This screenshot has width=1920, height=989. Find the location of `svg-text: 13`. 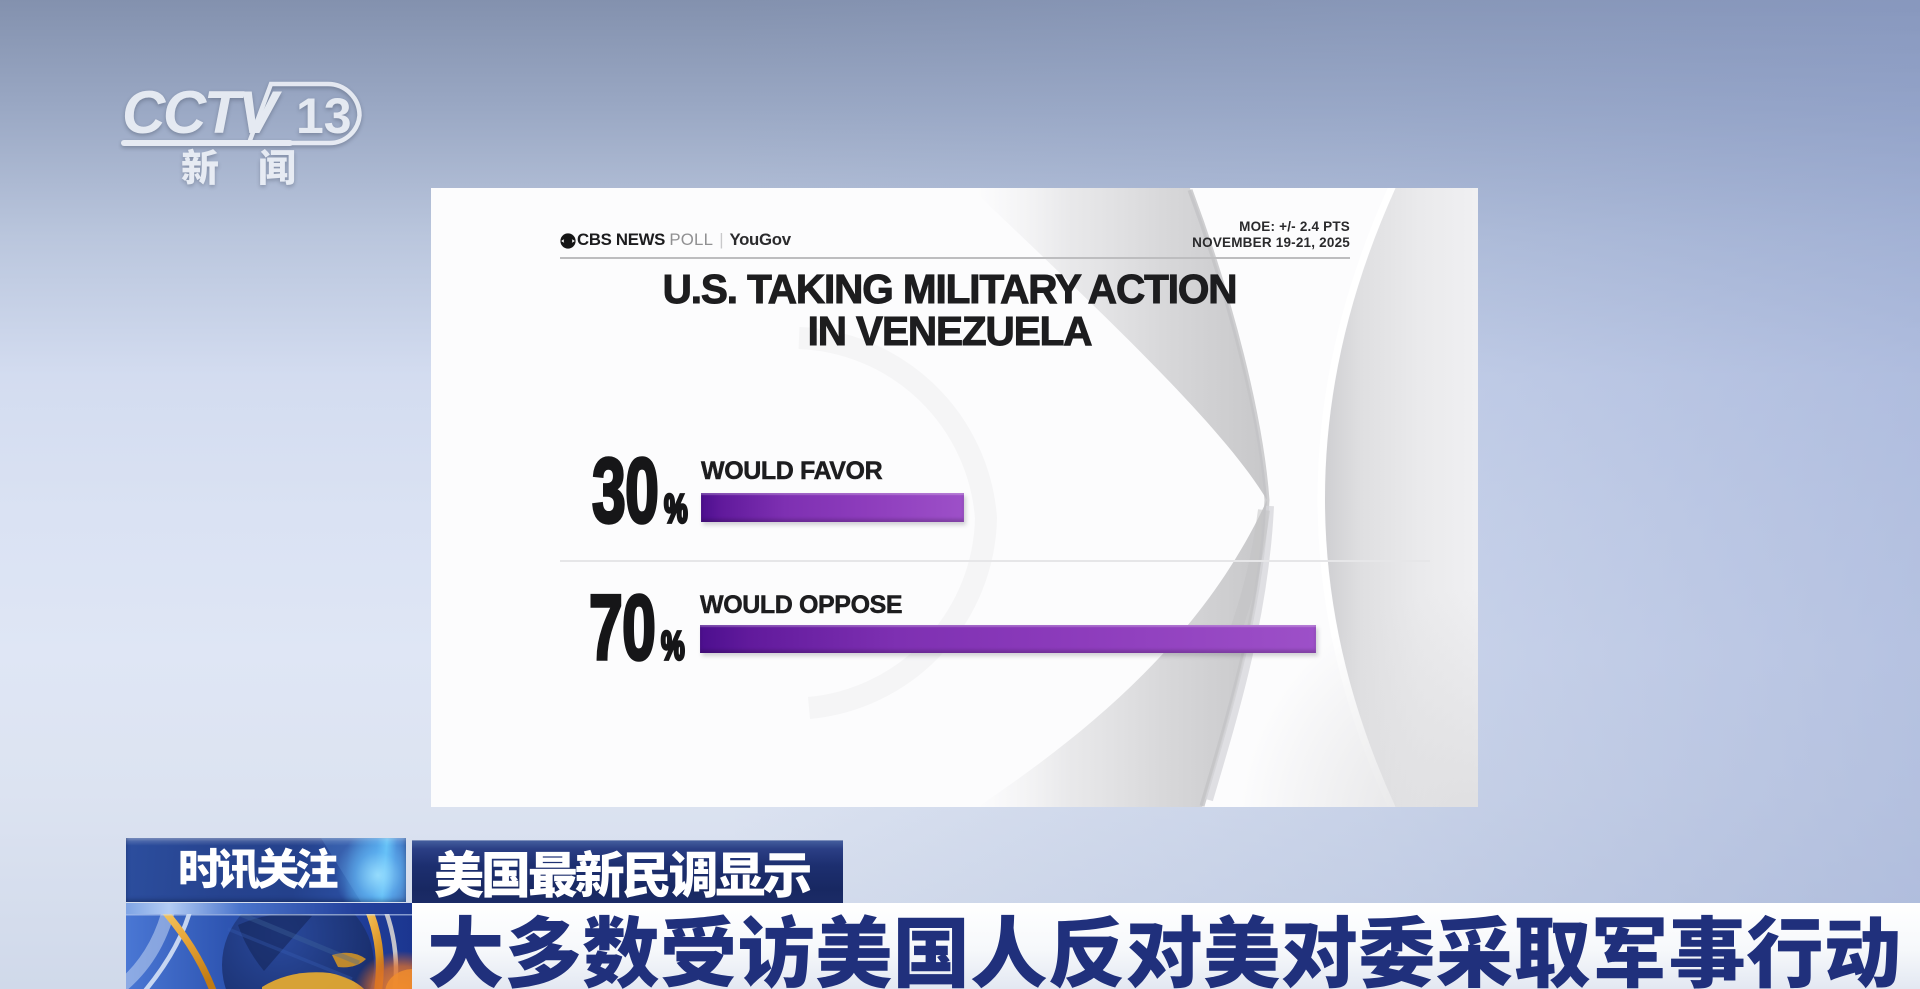

svg-text: 13 is located at coordinates (324, 116).